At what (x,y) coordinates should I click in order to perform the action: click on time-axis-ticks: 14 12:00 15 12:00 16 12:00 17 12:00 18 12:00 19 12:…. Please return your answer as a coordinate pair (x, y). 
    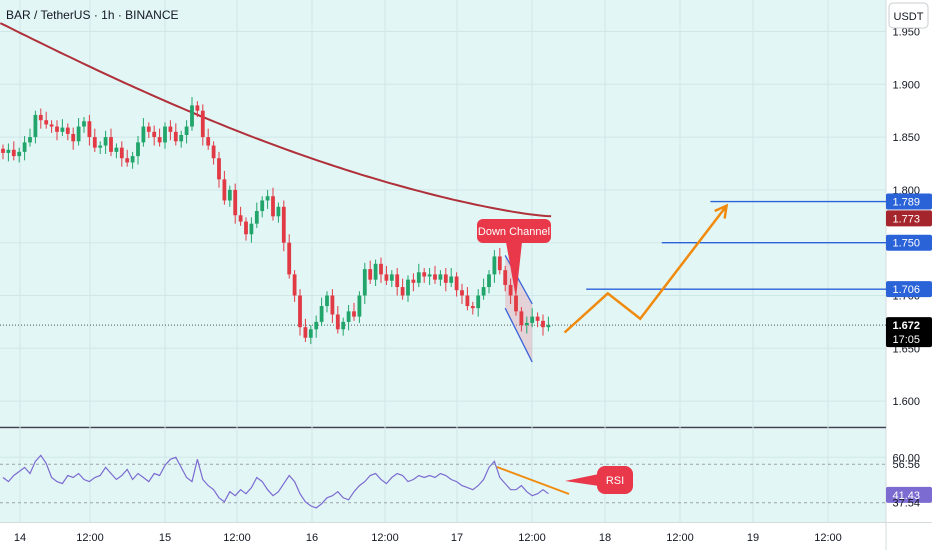
    Looking at the image, I should click on (428, 538).